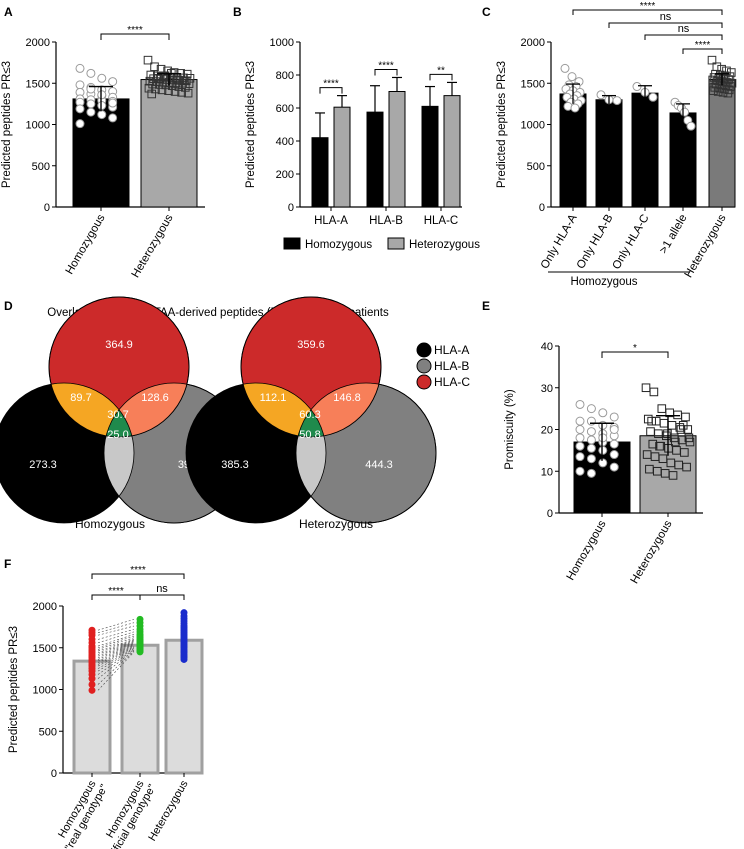  I want to click on panel-c-y-tick-label: 1500, so click(533, 84).